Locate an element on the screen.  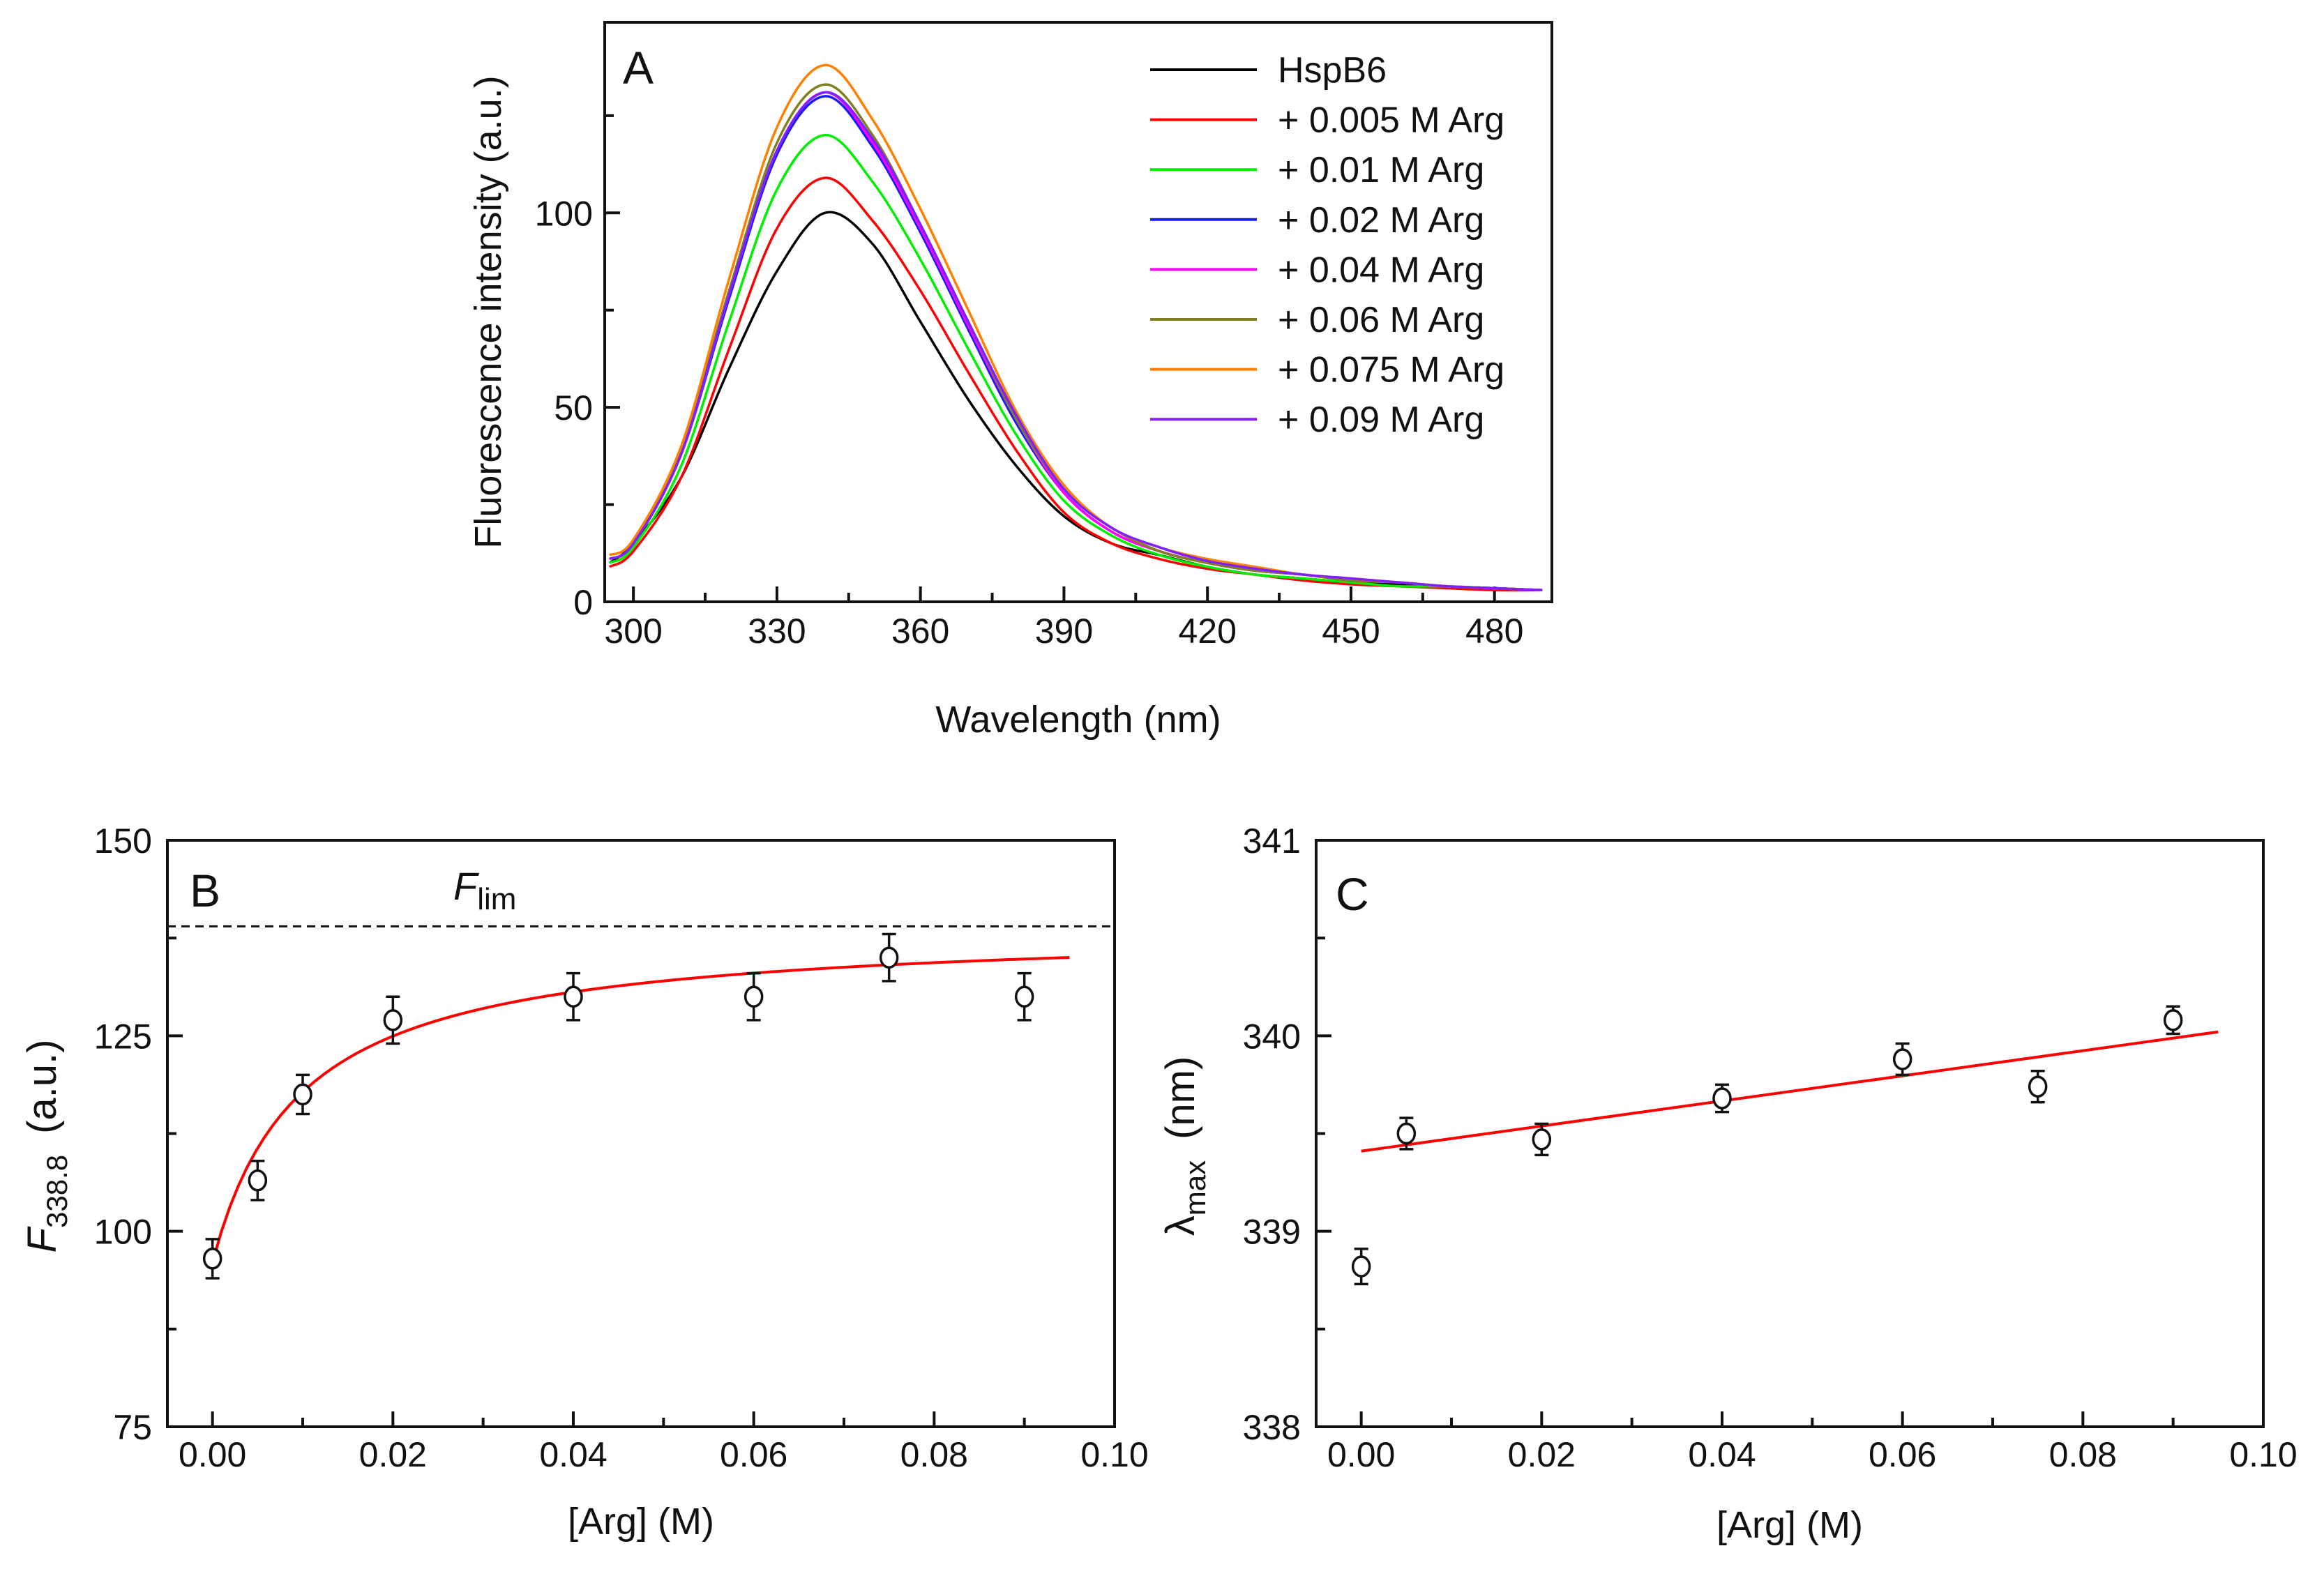
flim-label-subscript: lim is located at coordinates (496, 899).